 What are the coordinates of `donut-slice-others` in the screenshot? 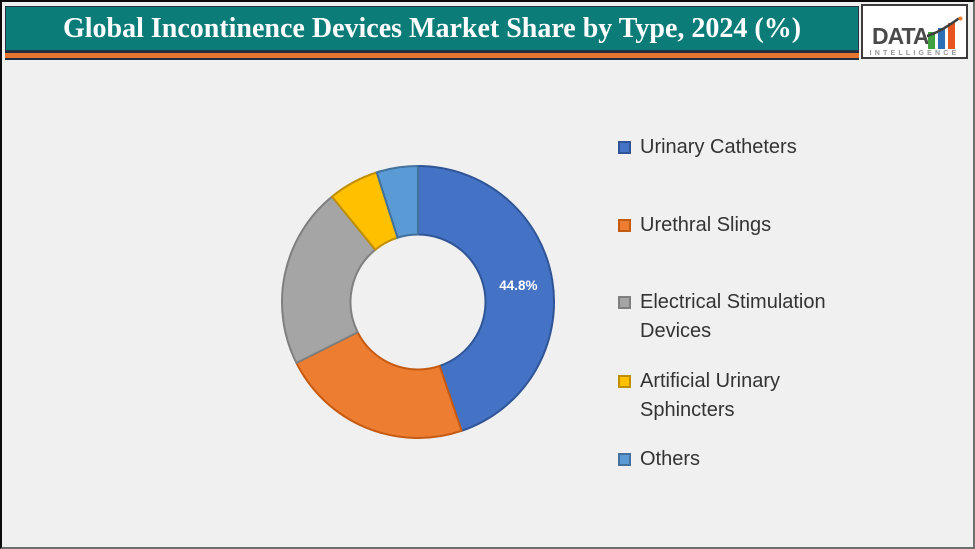 It's located at (397, 202).